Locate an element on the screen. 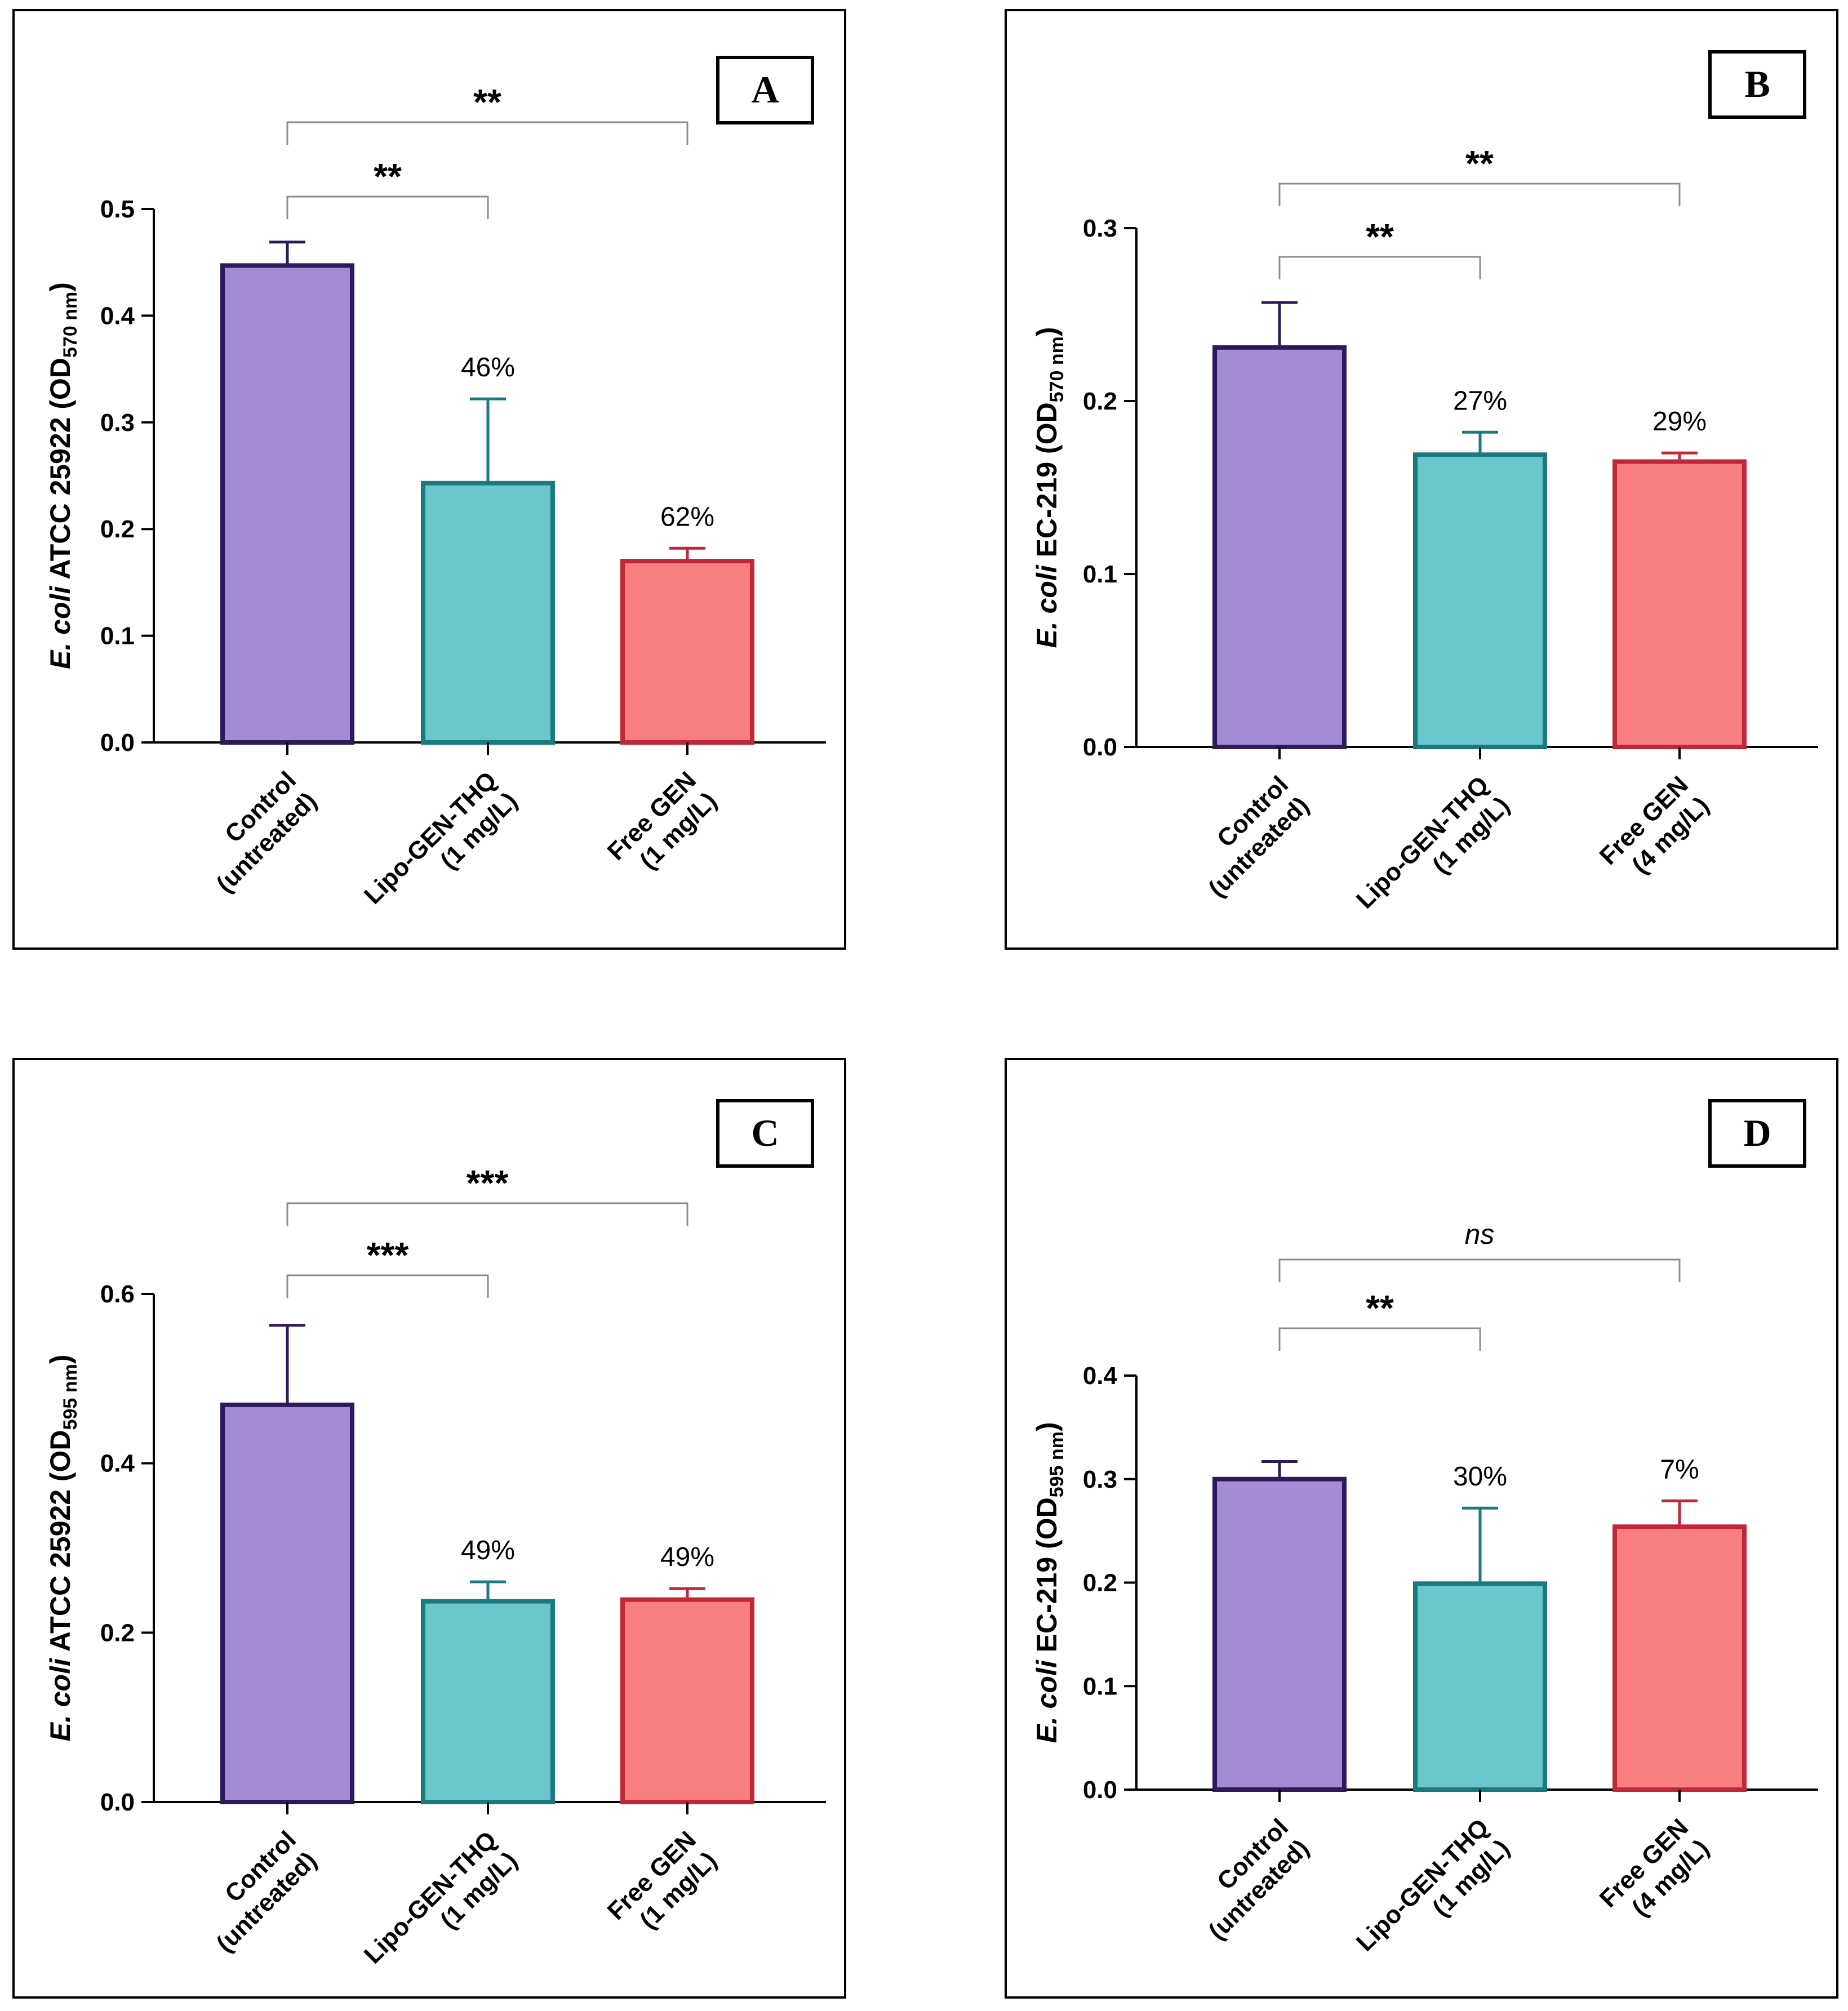  y-axis-label: E. coli EC-219 (OD595 nm) is located at coordinates (1049, 1582).